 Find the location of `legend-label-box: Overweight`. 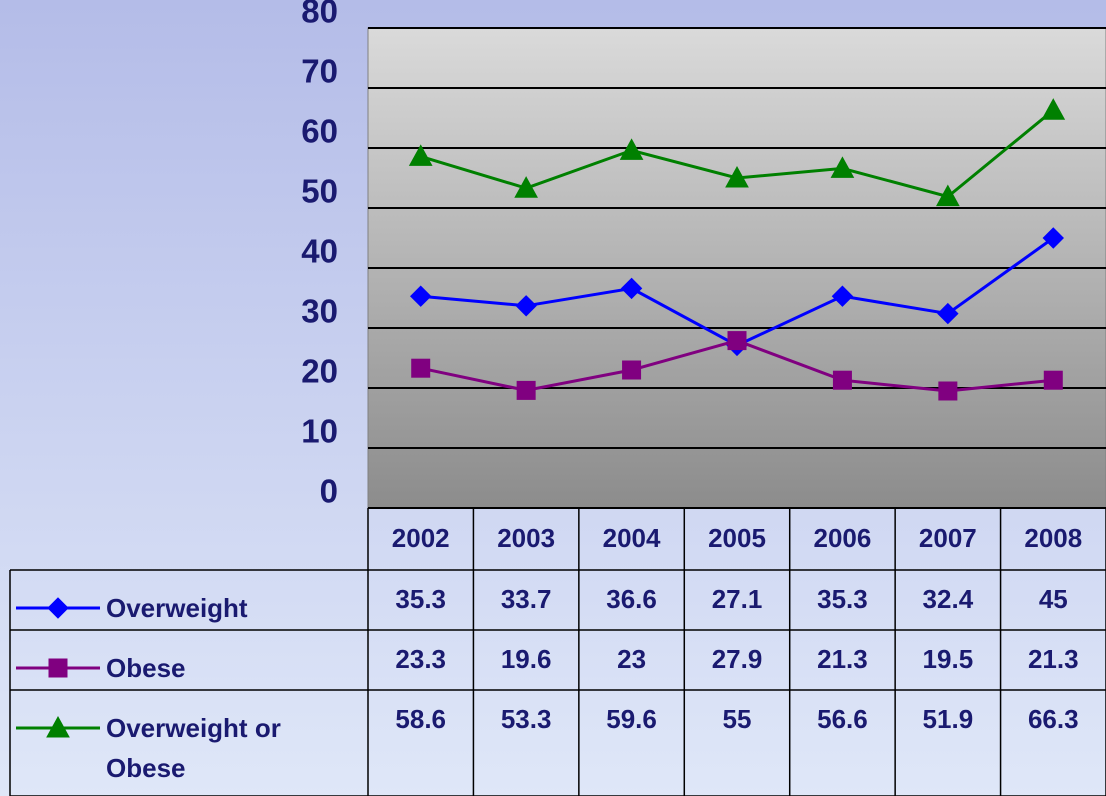

legend-label-box: Overweight is located at coordinates (177, 608).